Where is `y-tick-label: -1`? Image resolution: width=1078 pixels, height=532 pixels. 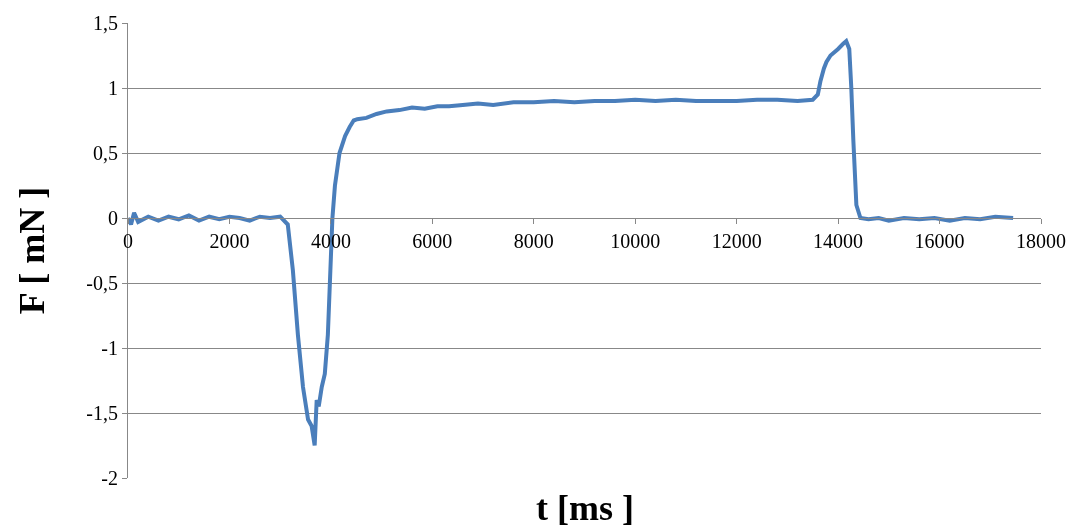
y-tick-label: -1 is located at coordinates (109, 348).